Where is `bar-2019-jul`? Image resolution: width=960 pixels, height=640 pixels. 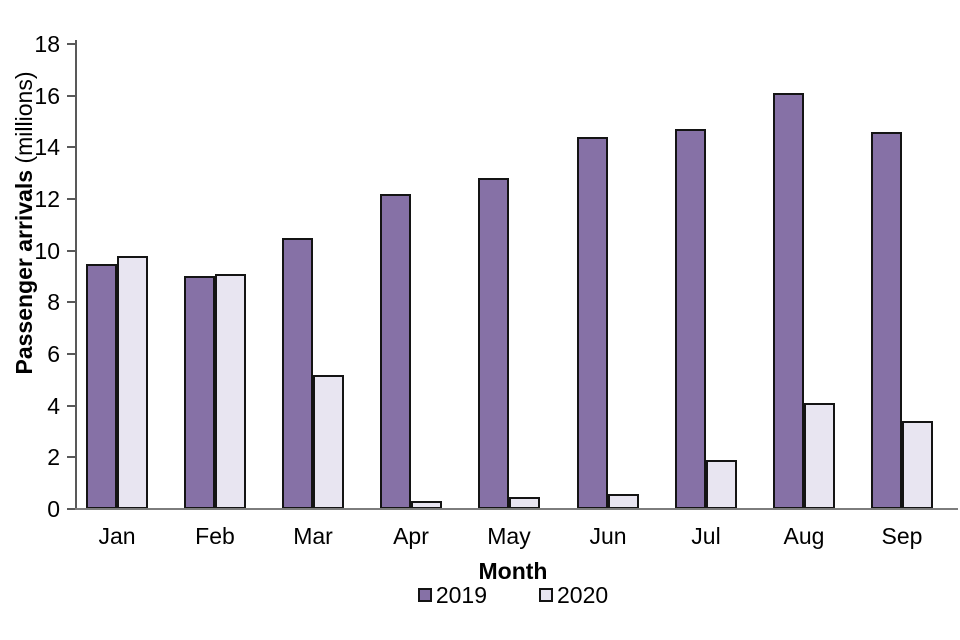 bar-2019-jul is located at coordinates (690, 319).